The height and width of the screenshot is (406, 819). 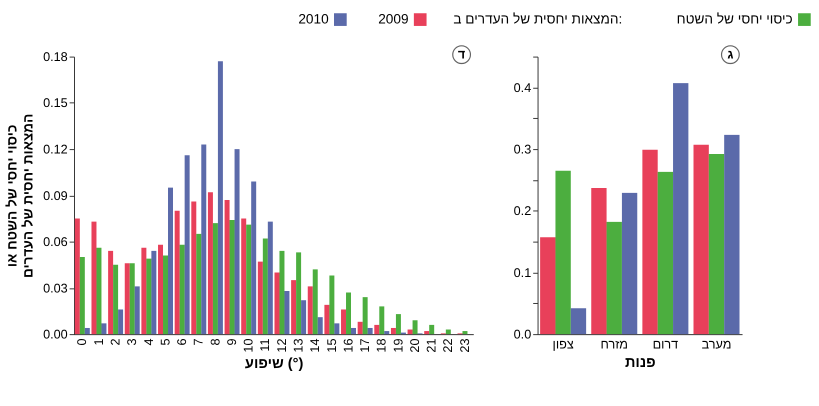 What do you see at coordinates (431, 345) in the screenshot?
I see `x-tick-label: 21` at bounding box center [431, 345].